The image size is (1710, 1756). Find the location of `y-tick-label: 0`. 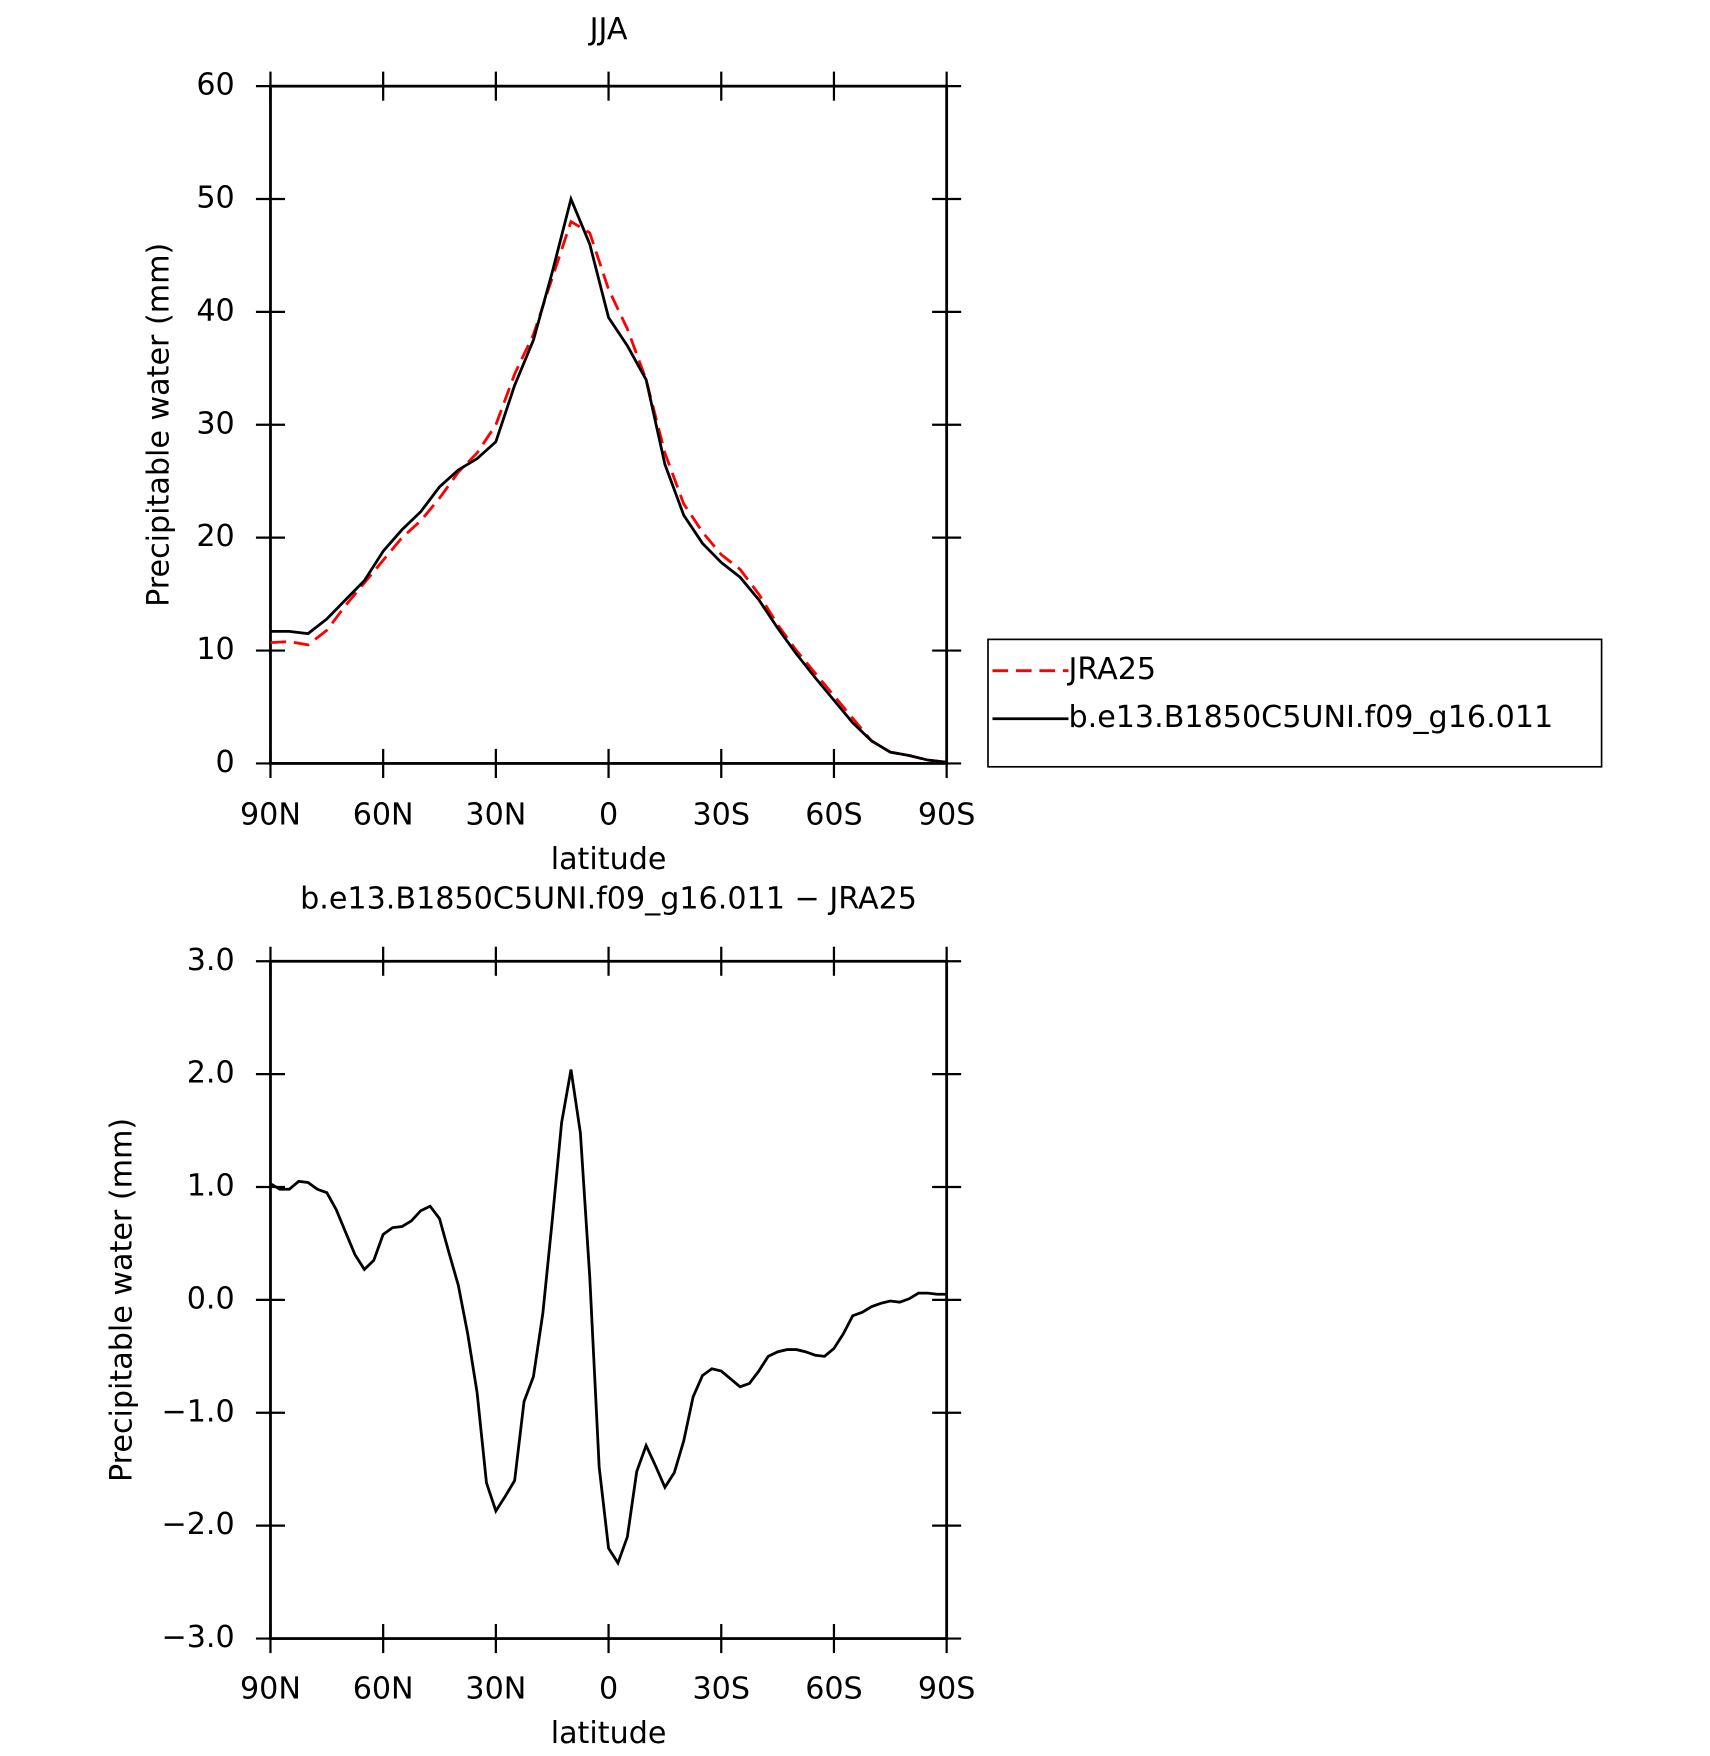

y-tick-label: 0 is located at coordinates (225, 762).